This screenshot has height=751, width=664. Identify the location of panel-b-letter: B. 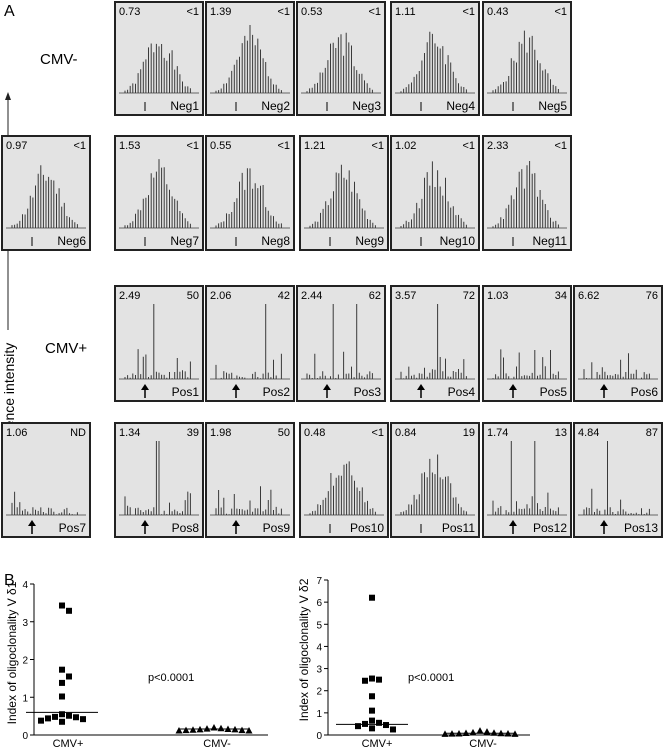
(9, 580).